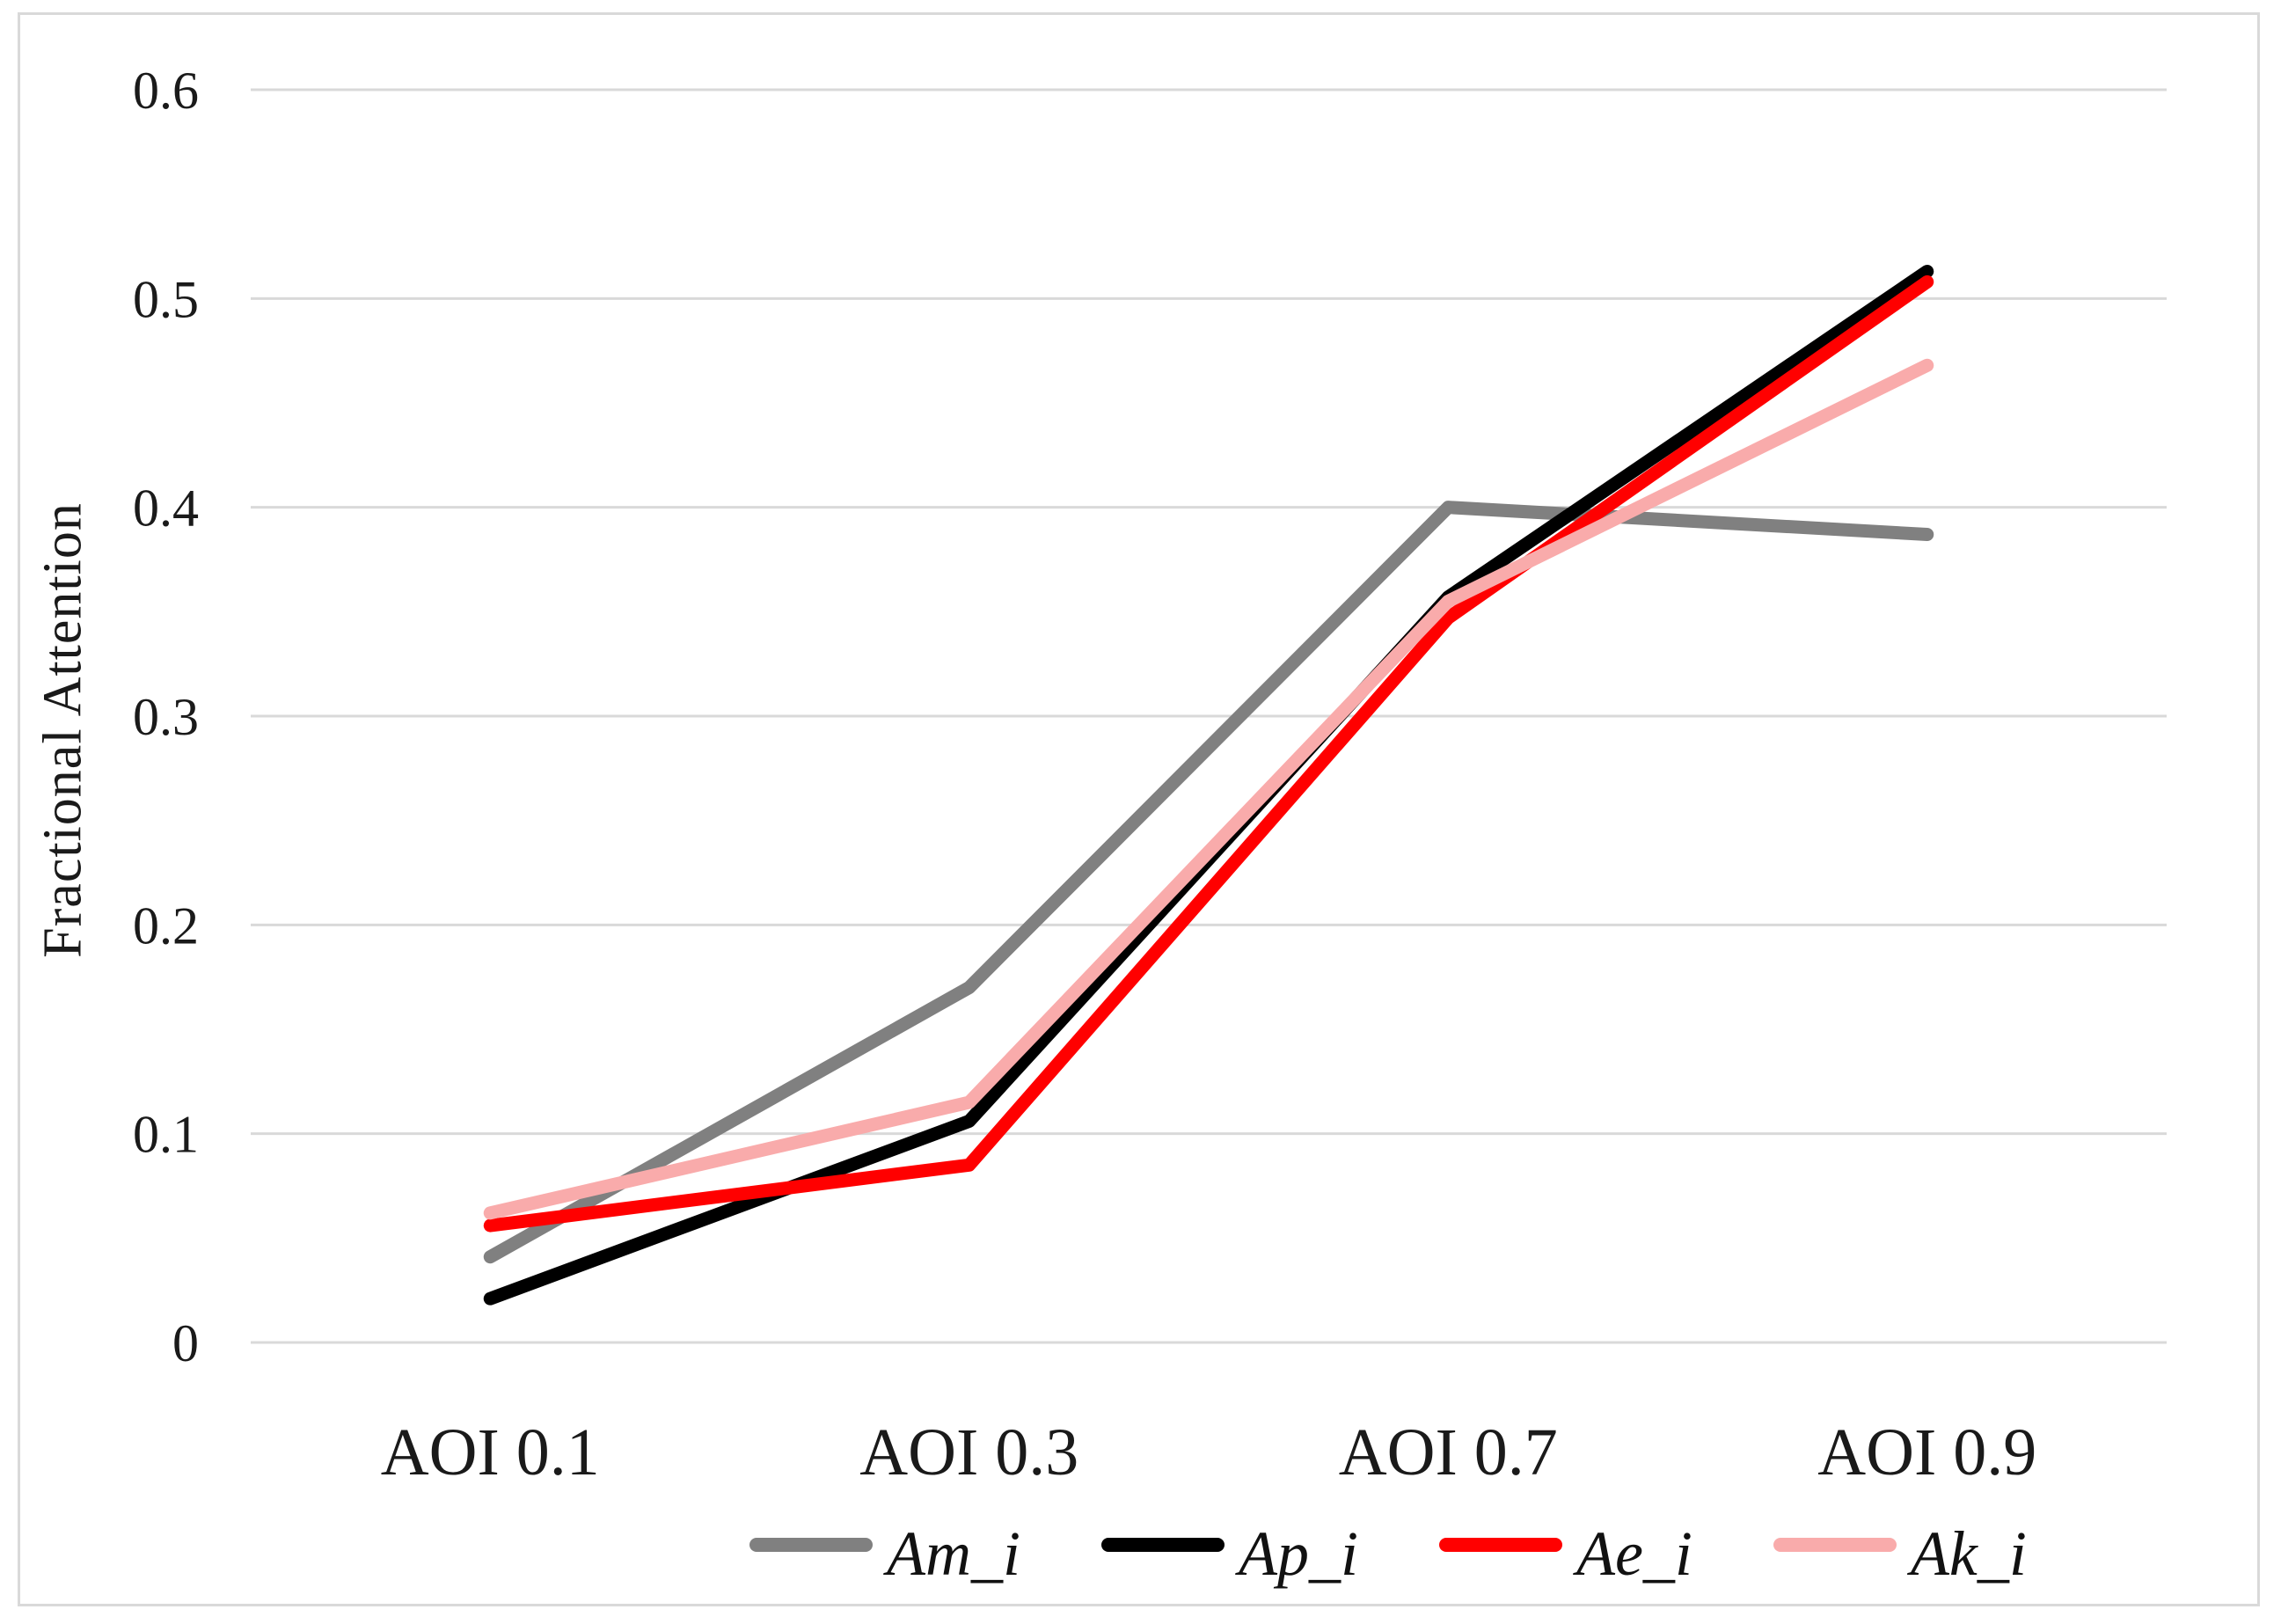 This screenshot has width=2281, height=1624. Describe the element at coordinates (884, 1554) in the screenshot. I see `legend-item-am: Am_i` at that location.